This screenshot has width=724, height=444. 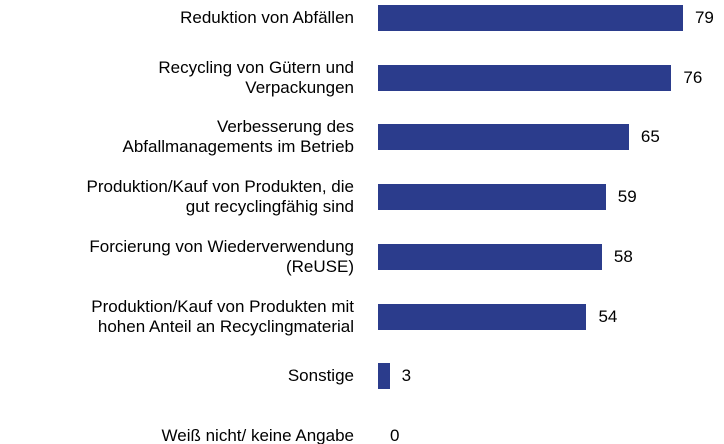 I want to click on value-label: 65, so click(x=650, y=137).